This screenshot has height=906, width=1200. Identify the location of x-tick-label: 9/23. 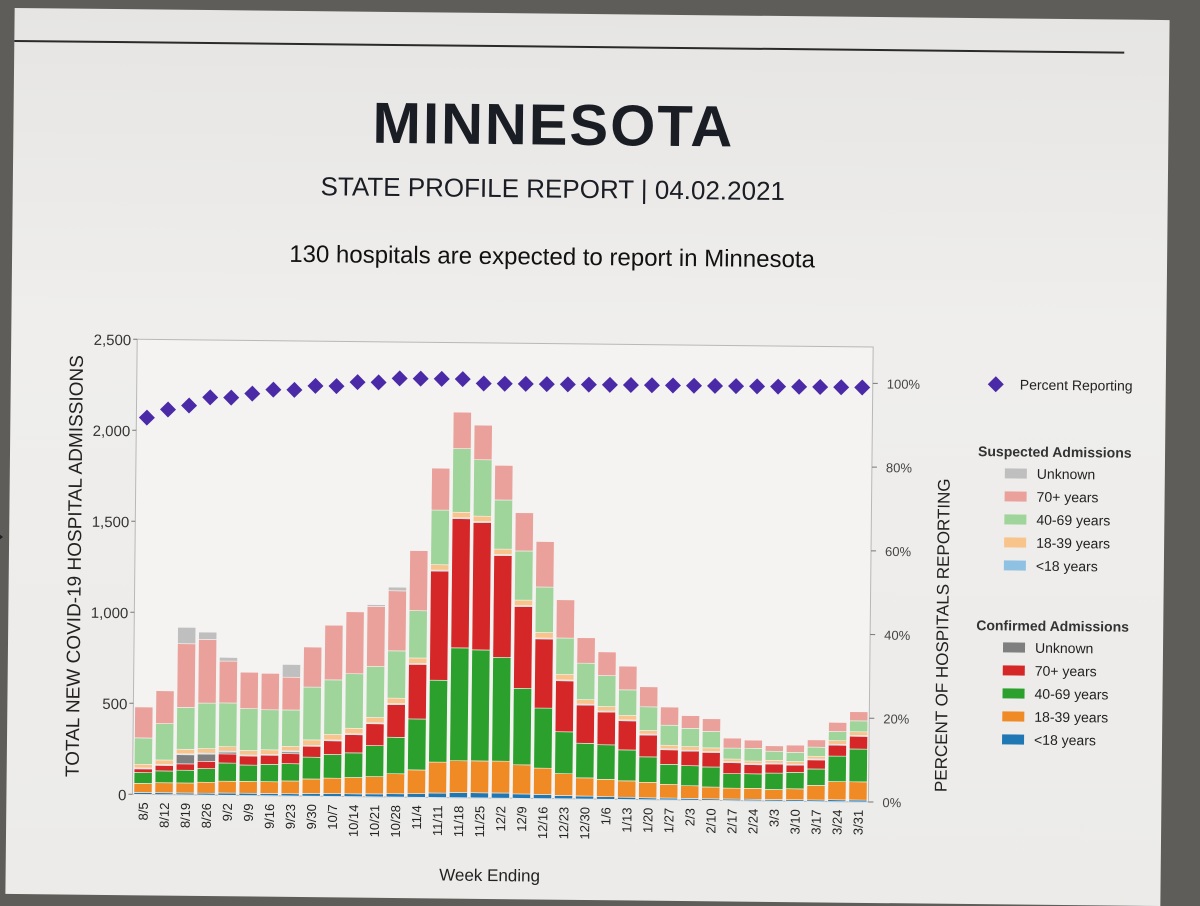
(290, 816).